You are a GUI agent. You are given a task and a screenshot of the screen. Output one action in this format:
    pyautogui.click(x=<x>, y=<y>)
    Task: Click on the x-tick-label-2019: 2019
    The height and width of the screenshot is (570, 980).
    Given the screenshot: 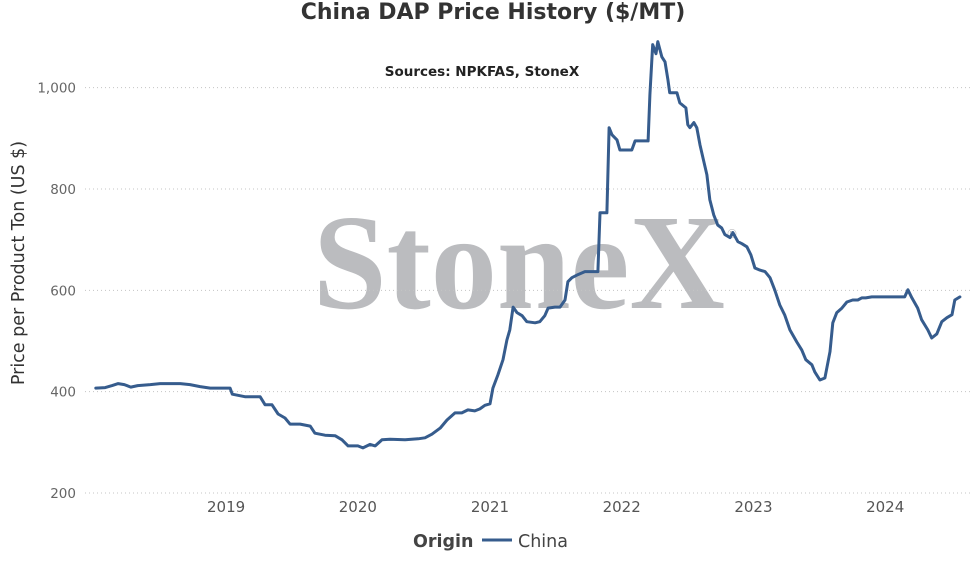 What is the action you would take?
    pyautogui.click(x=226, y=507)
    